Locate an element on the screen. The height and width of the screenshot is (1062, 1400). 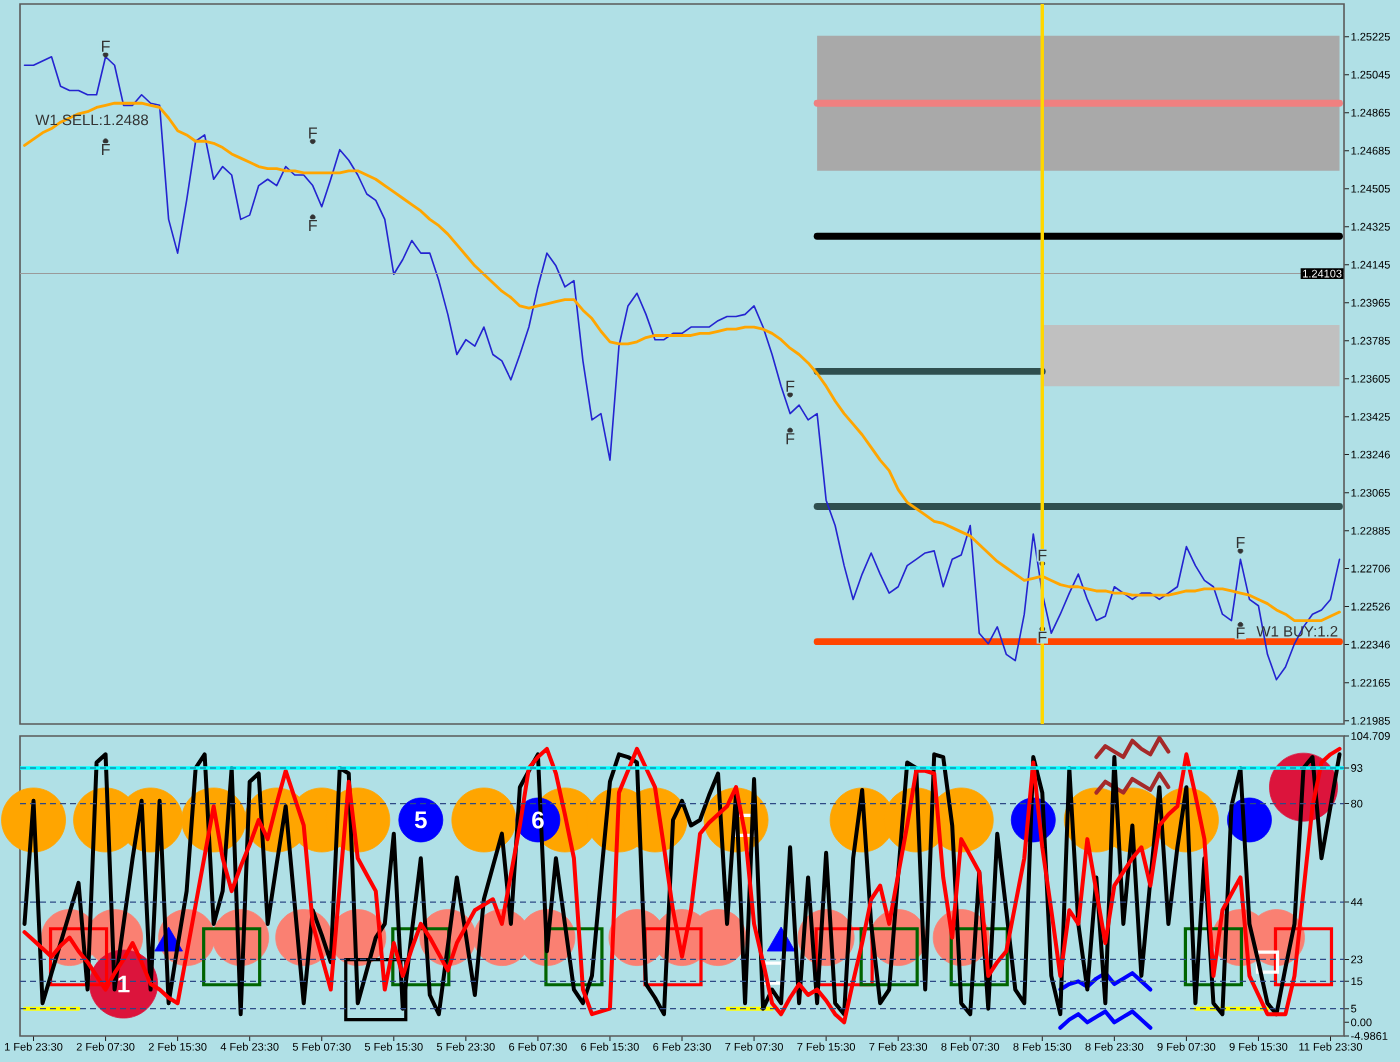
annotation: 5 is located at coordinates (420, 820).